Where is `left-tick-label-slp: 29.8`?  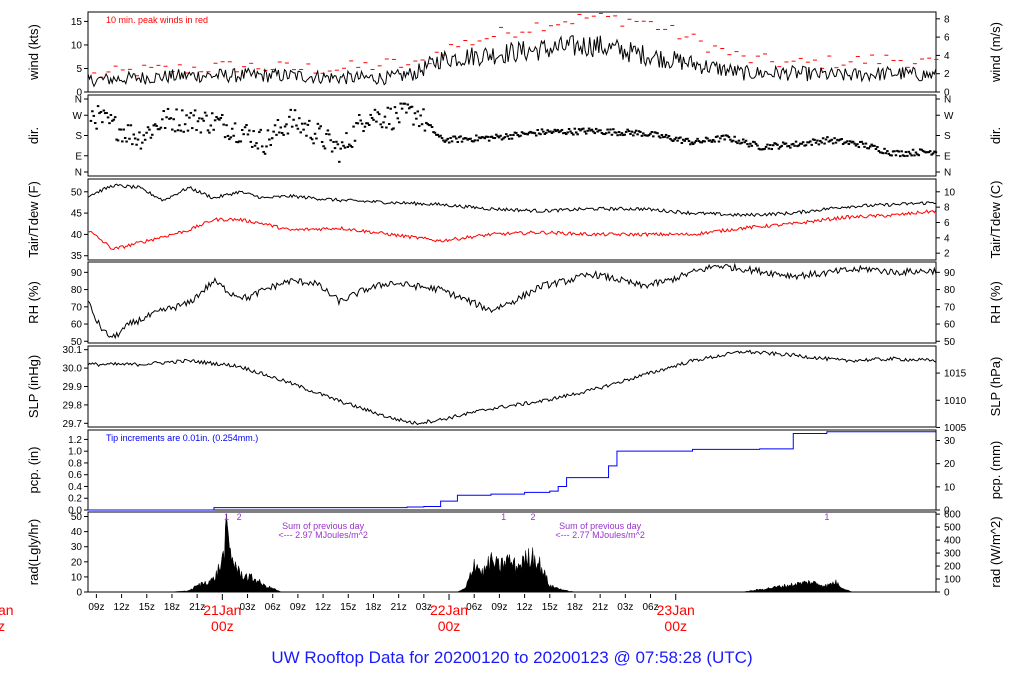
left-tick-label-slp: 29.8 is located at coordinates (73, 405).